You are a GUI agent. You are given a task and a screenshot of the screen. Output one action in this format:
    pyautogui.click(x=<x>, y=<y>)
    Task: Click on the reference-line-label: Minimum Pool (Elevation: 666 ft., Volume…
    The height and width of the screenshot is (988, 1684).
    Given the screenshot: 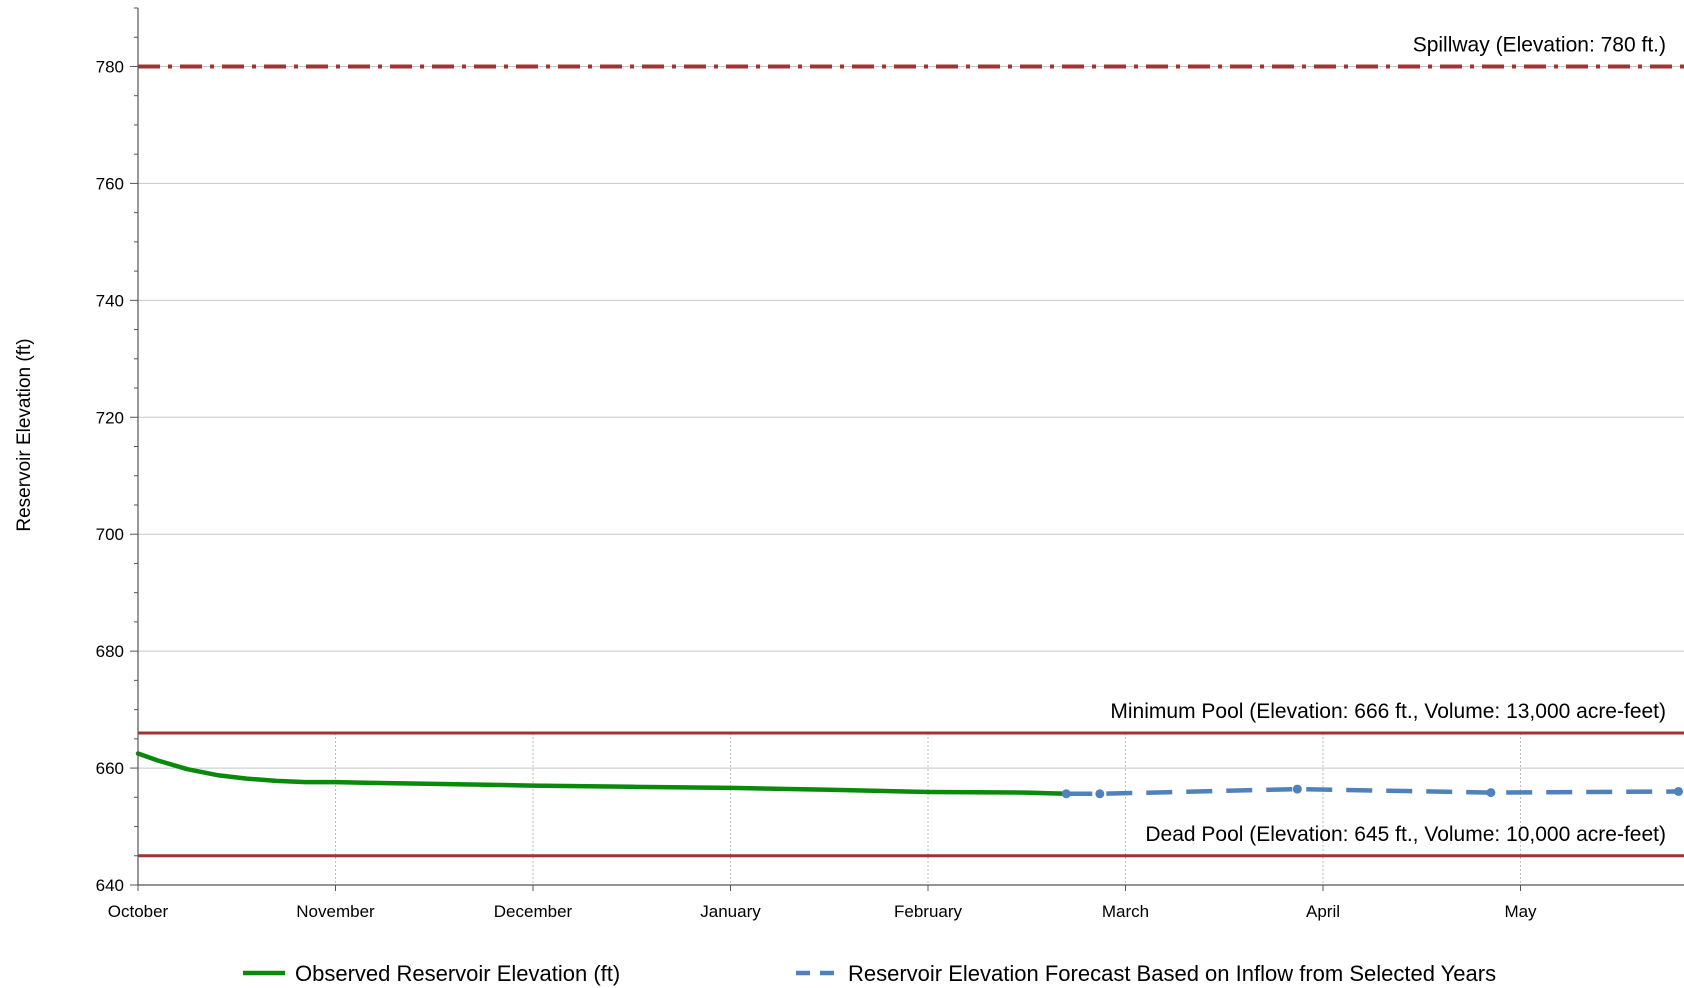 What is the action you would take?
    pyautogui.click(x=1388, y=711)
    